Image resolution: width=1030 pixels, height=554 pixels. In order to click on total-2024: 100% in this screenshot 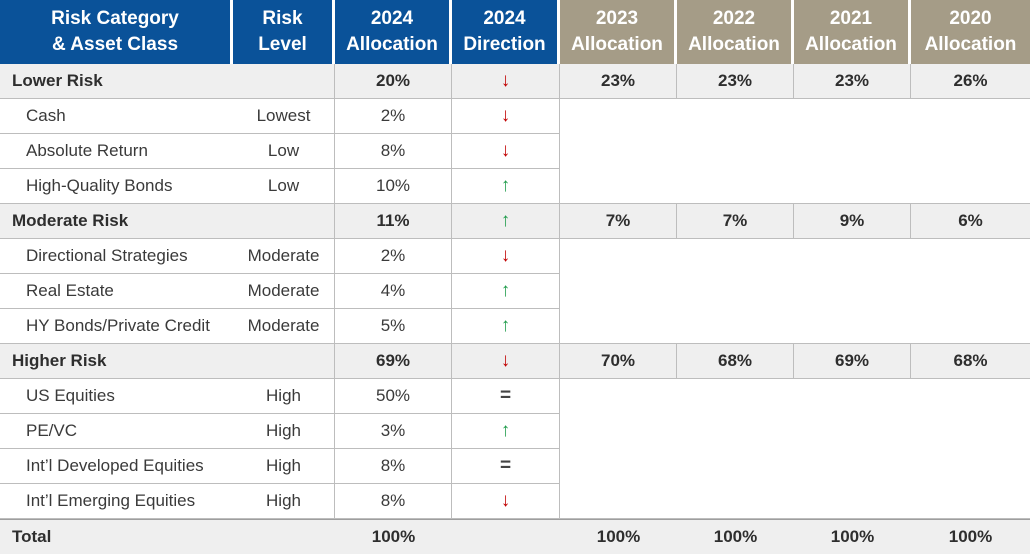, I will do `click(393, 536)`.